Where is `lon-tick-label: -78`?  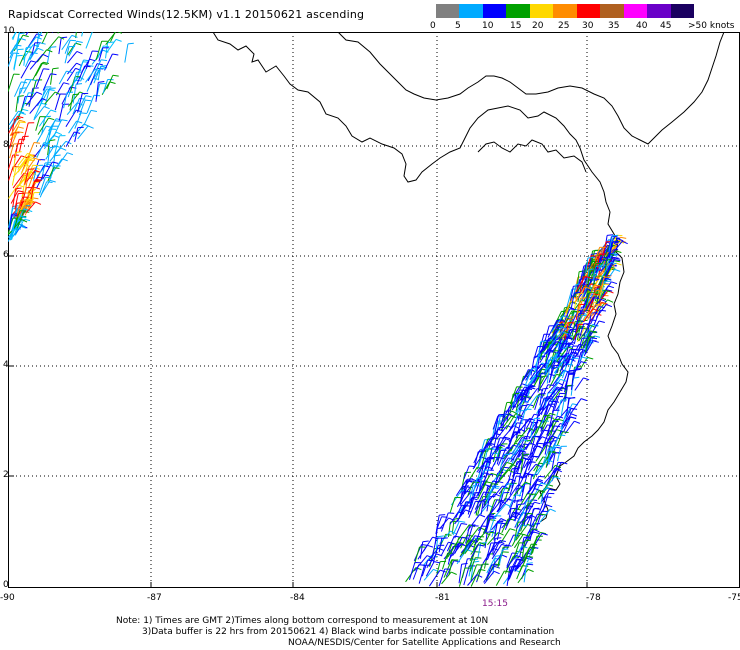 lon-tick-label: -78 is located at coordinates (593, 598).